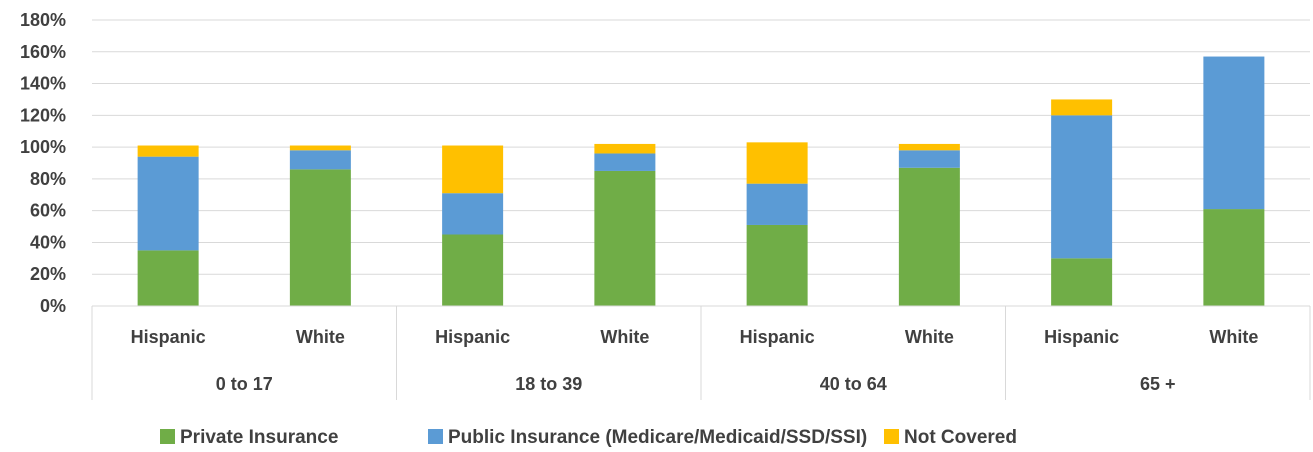 This screenshot has height=452, width=1313. I want to click on y-tick-label: 80%, so click(48, 179).